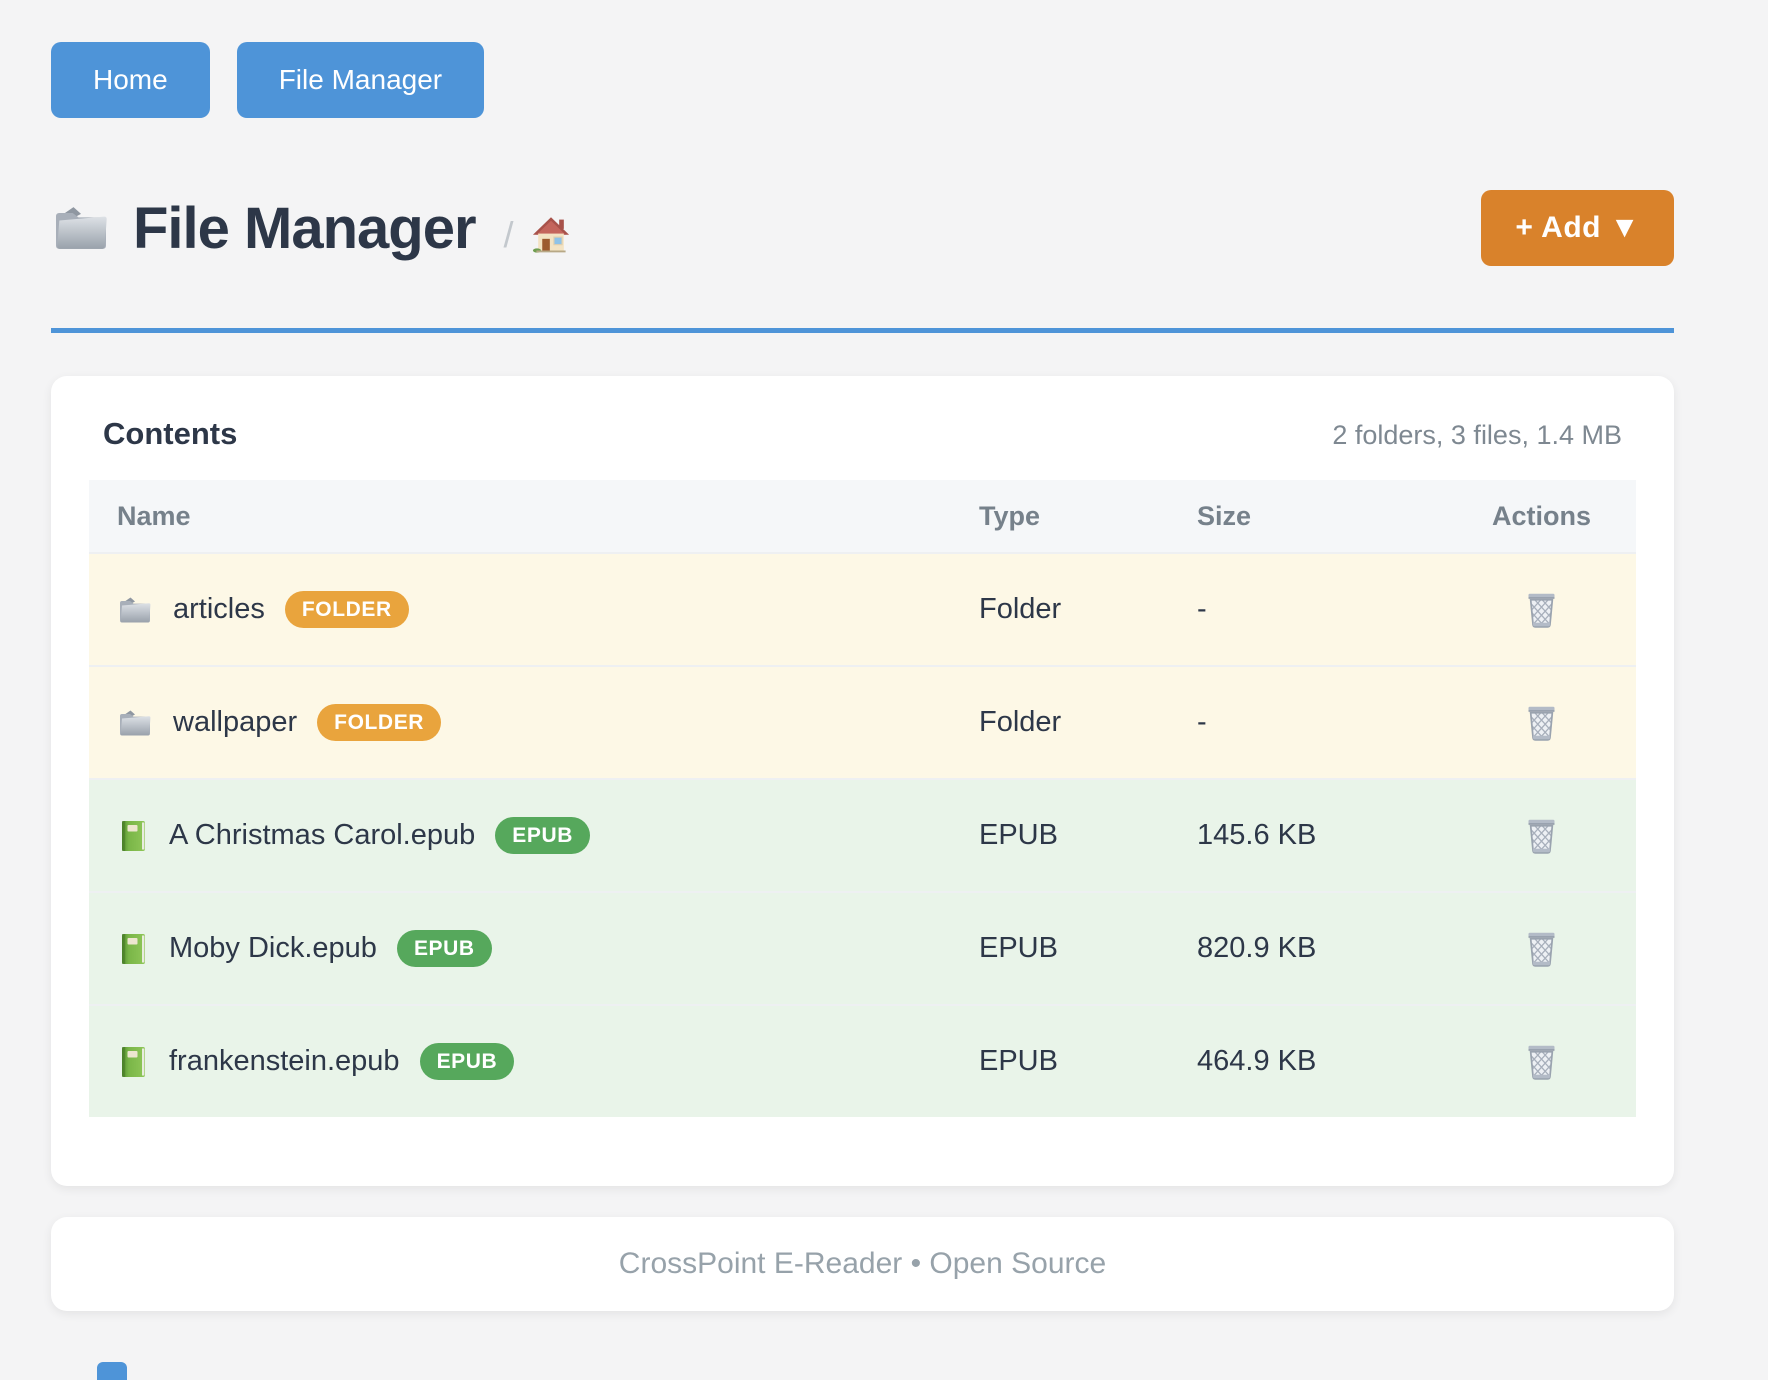  Describe the element at coordinates (1257, 1061) in the screenshot. I see `file-size: 464.9 KB` at that location.